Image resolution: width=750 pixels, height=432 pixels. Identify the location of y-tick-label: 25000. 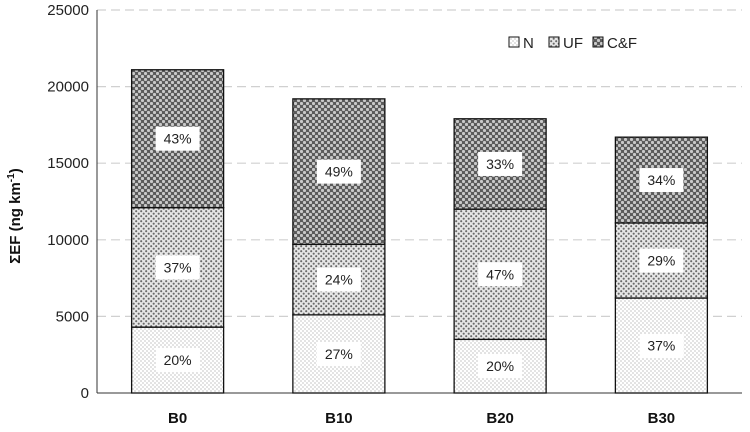
(68, 10).